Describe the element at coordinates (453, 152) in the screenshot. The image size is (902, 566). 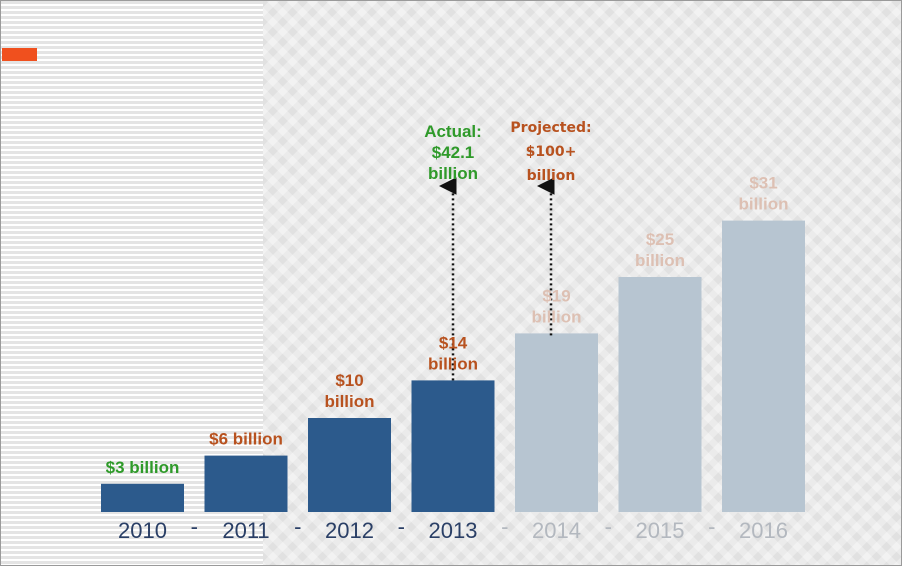
I see `annotation-2013-line-2: $42.1` at that location.